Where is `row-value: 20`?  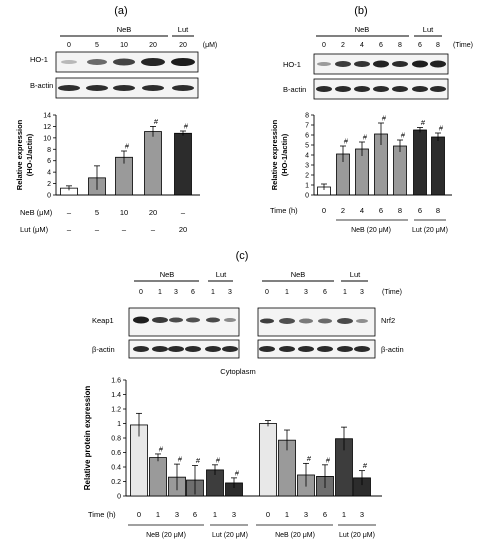 row-value: 20 is located at coordinates (153, 212).